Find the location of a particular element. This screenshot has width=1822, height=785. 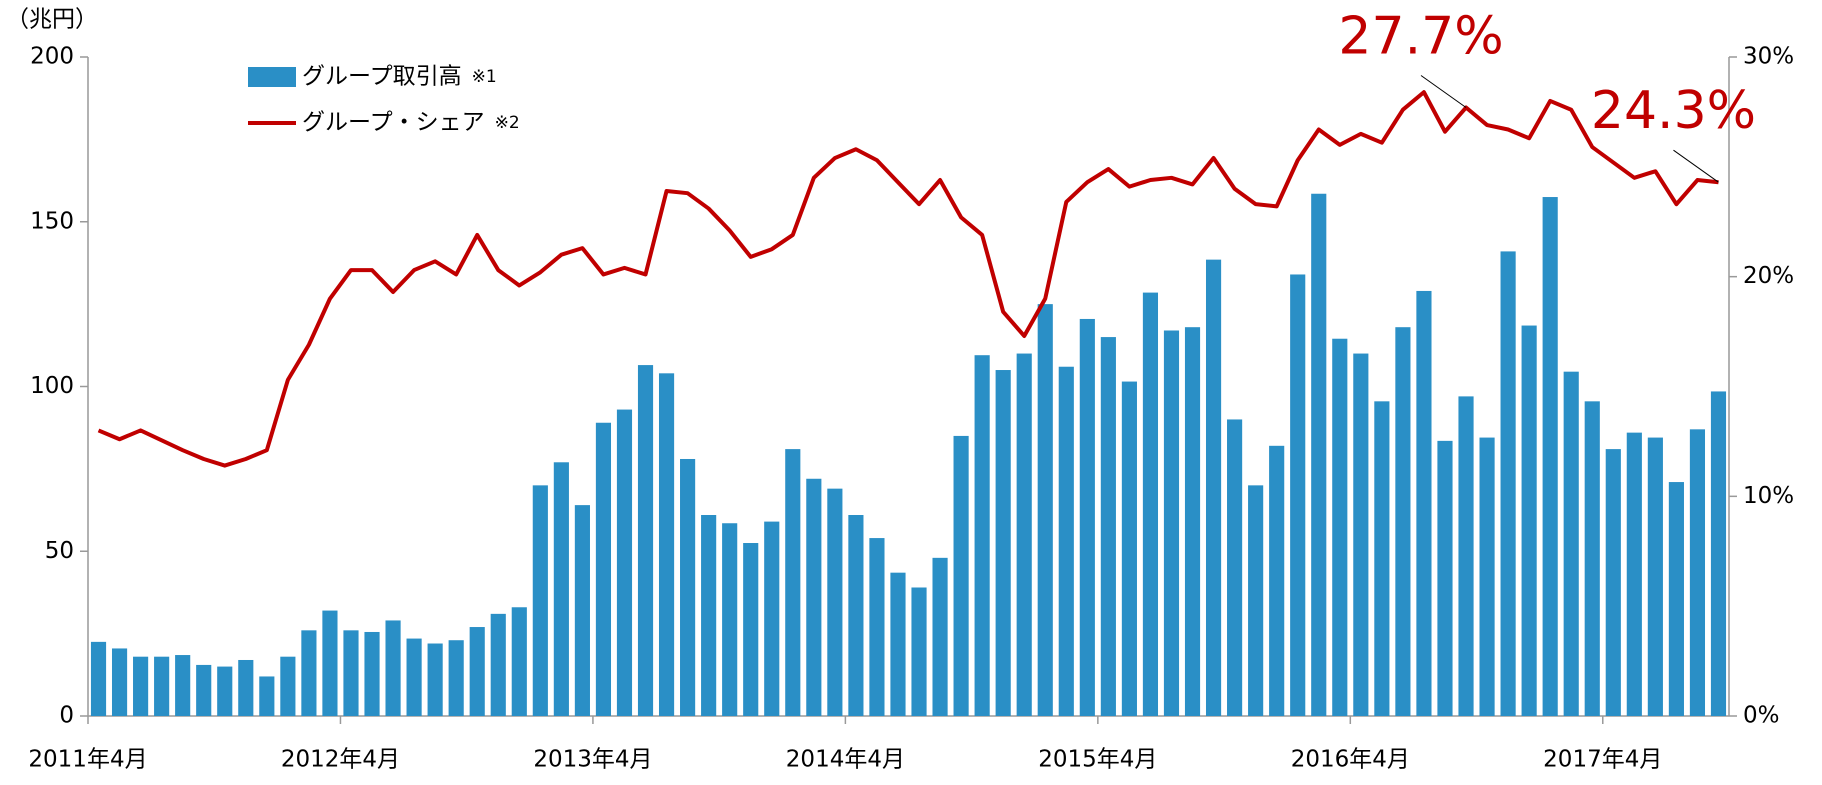

x-tick-label: 2016年4月 is located at coordinates (1350, 760).